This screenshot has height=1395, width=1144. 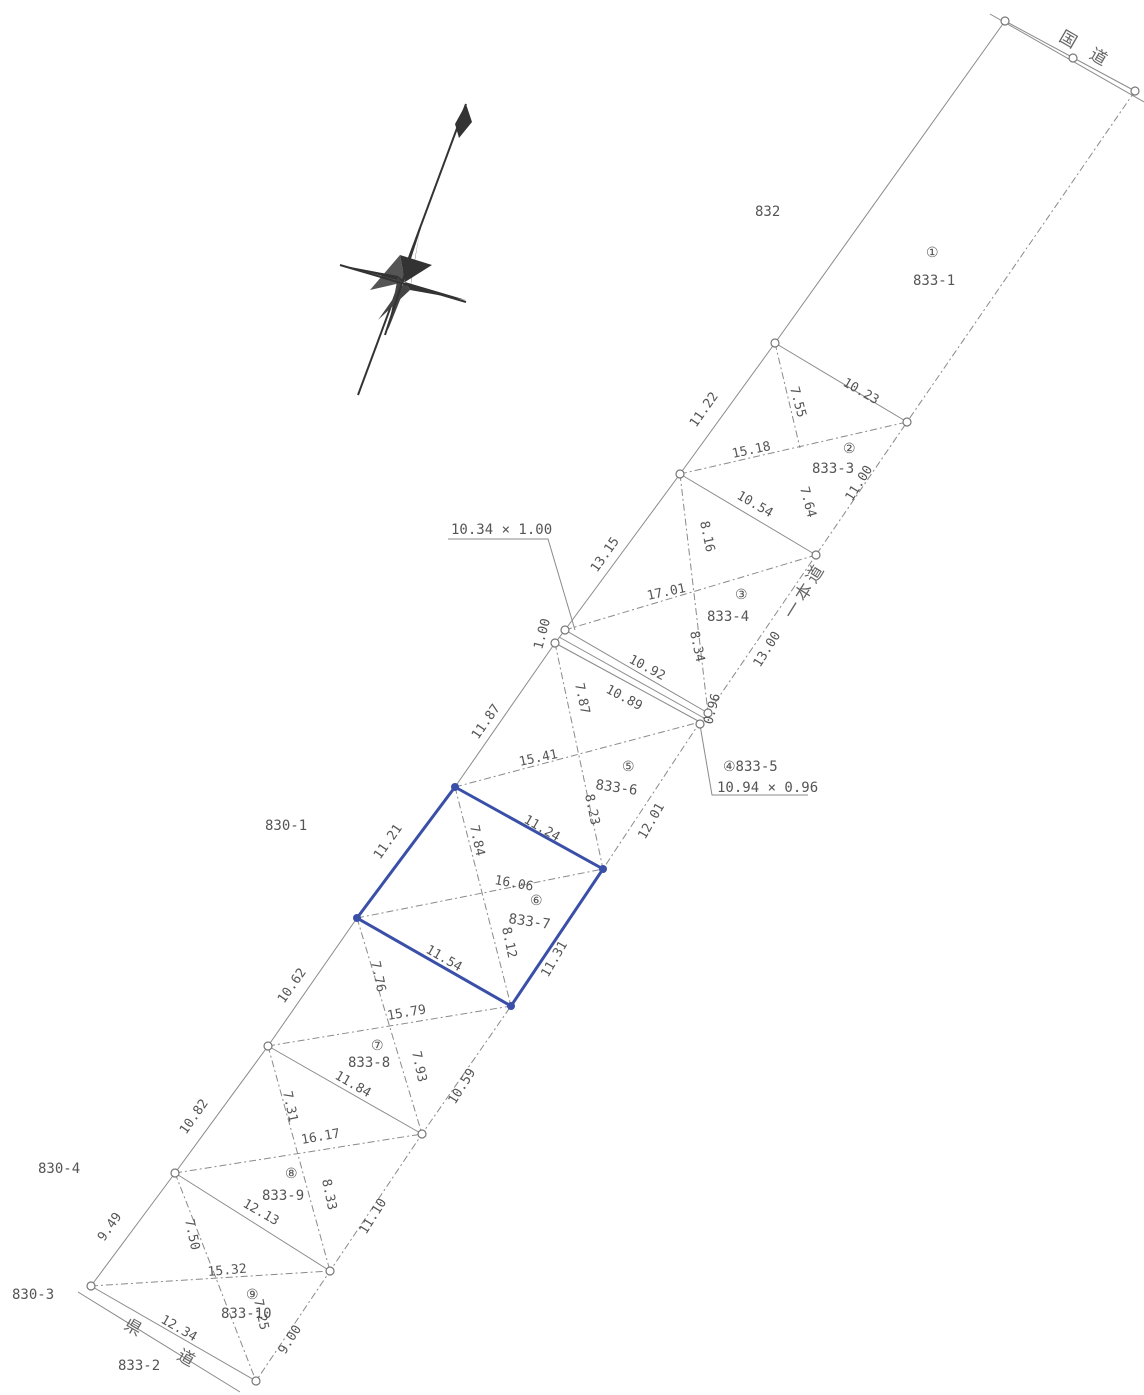 What do you see at coordinates (418, 1067) in the screenshot?
I see `measurement: 7.93` at bounding box center [418, 1067].